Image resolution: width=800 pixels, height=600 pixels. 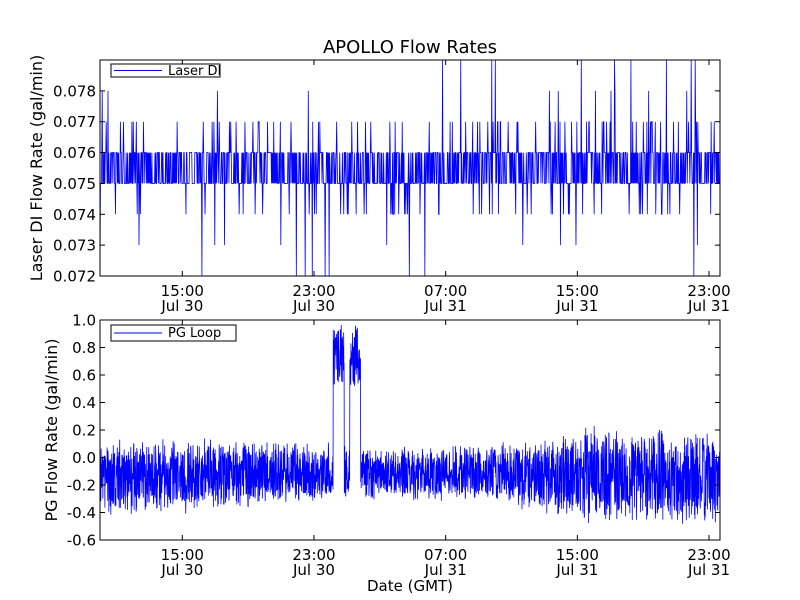 I want to click on x-axis-title: Date (GMT), so click(x=410, y=586).